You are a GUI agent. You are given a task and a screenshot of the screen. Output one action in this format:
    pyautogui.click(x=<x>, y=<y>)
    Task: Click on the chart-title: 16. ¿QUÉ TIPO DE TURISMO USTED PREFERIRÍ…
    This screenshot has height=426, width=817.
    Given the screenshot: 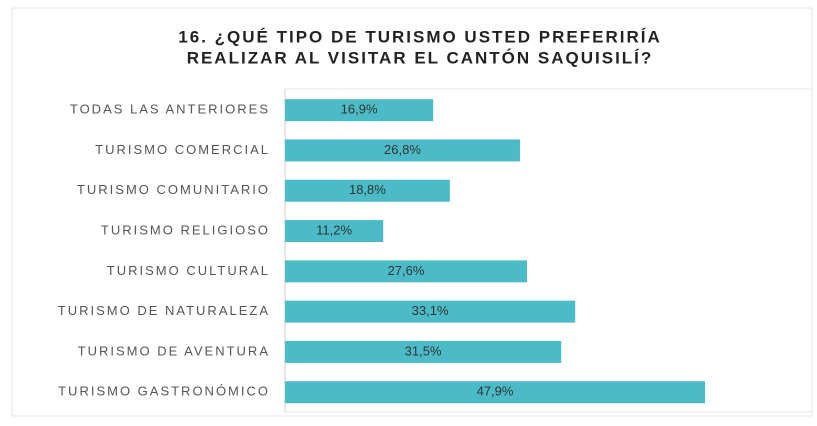 What is the action you would take?
    pyautogui.click(x=419, y=36)
    